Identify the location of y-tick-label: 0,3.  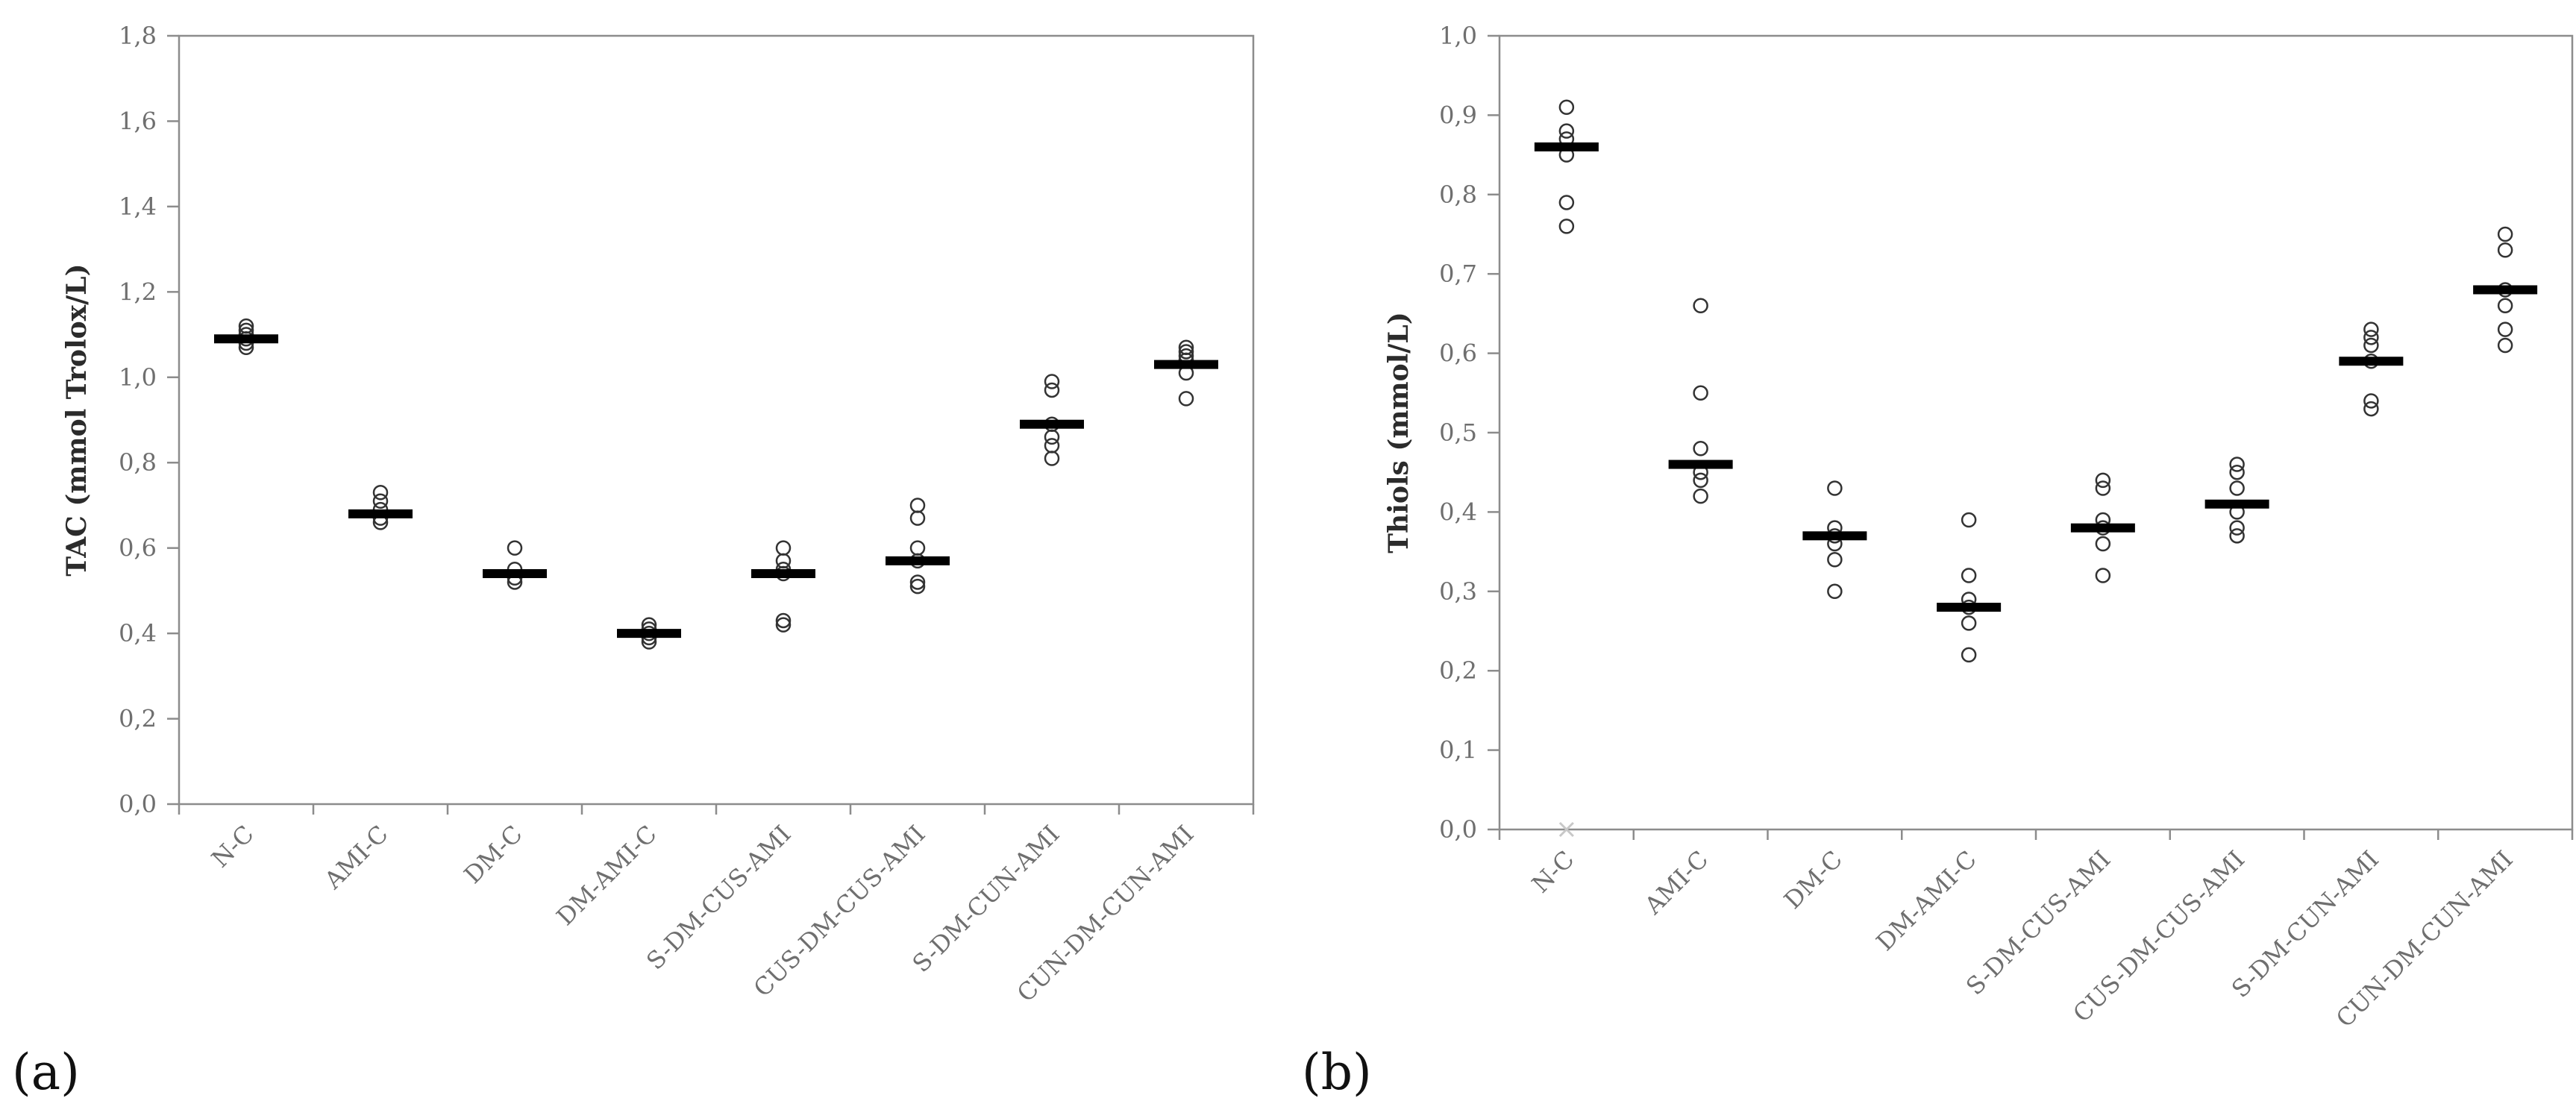
(1458, 591).